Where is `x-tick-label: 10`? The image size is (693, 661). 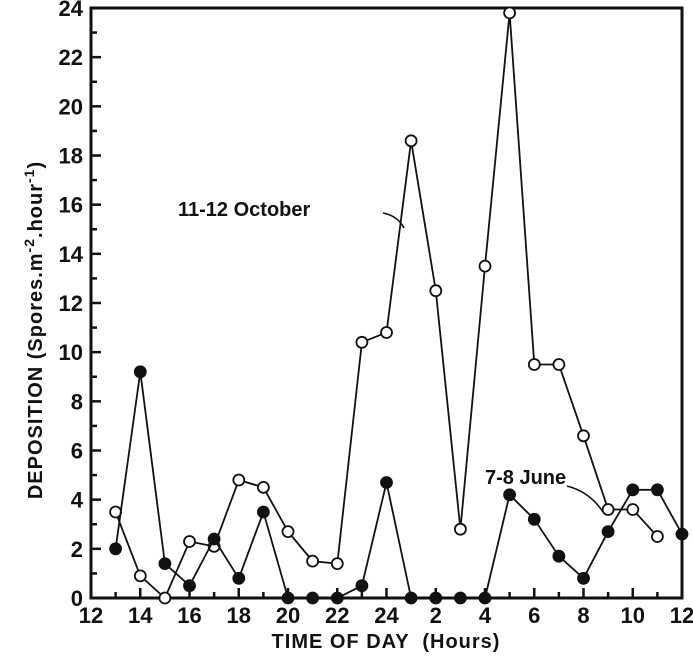
x-tick-label: 10 is located at coordinates (633, 615).